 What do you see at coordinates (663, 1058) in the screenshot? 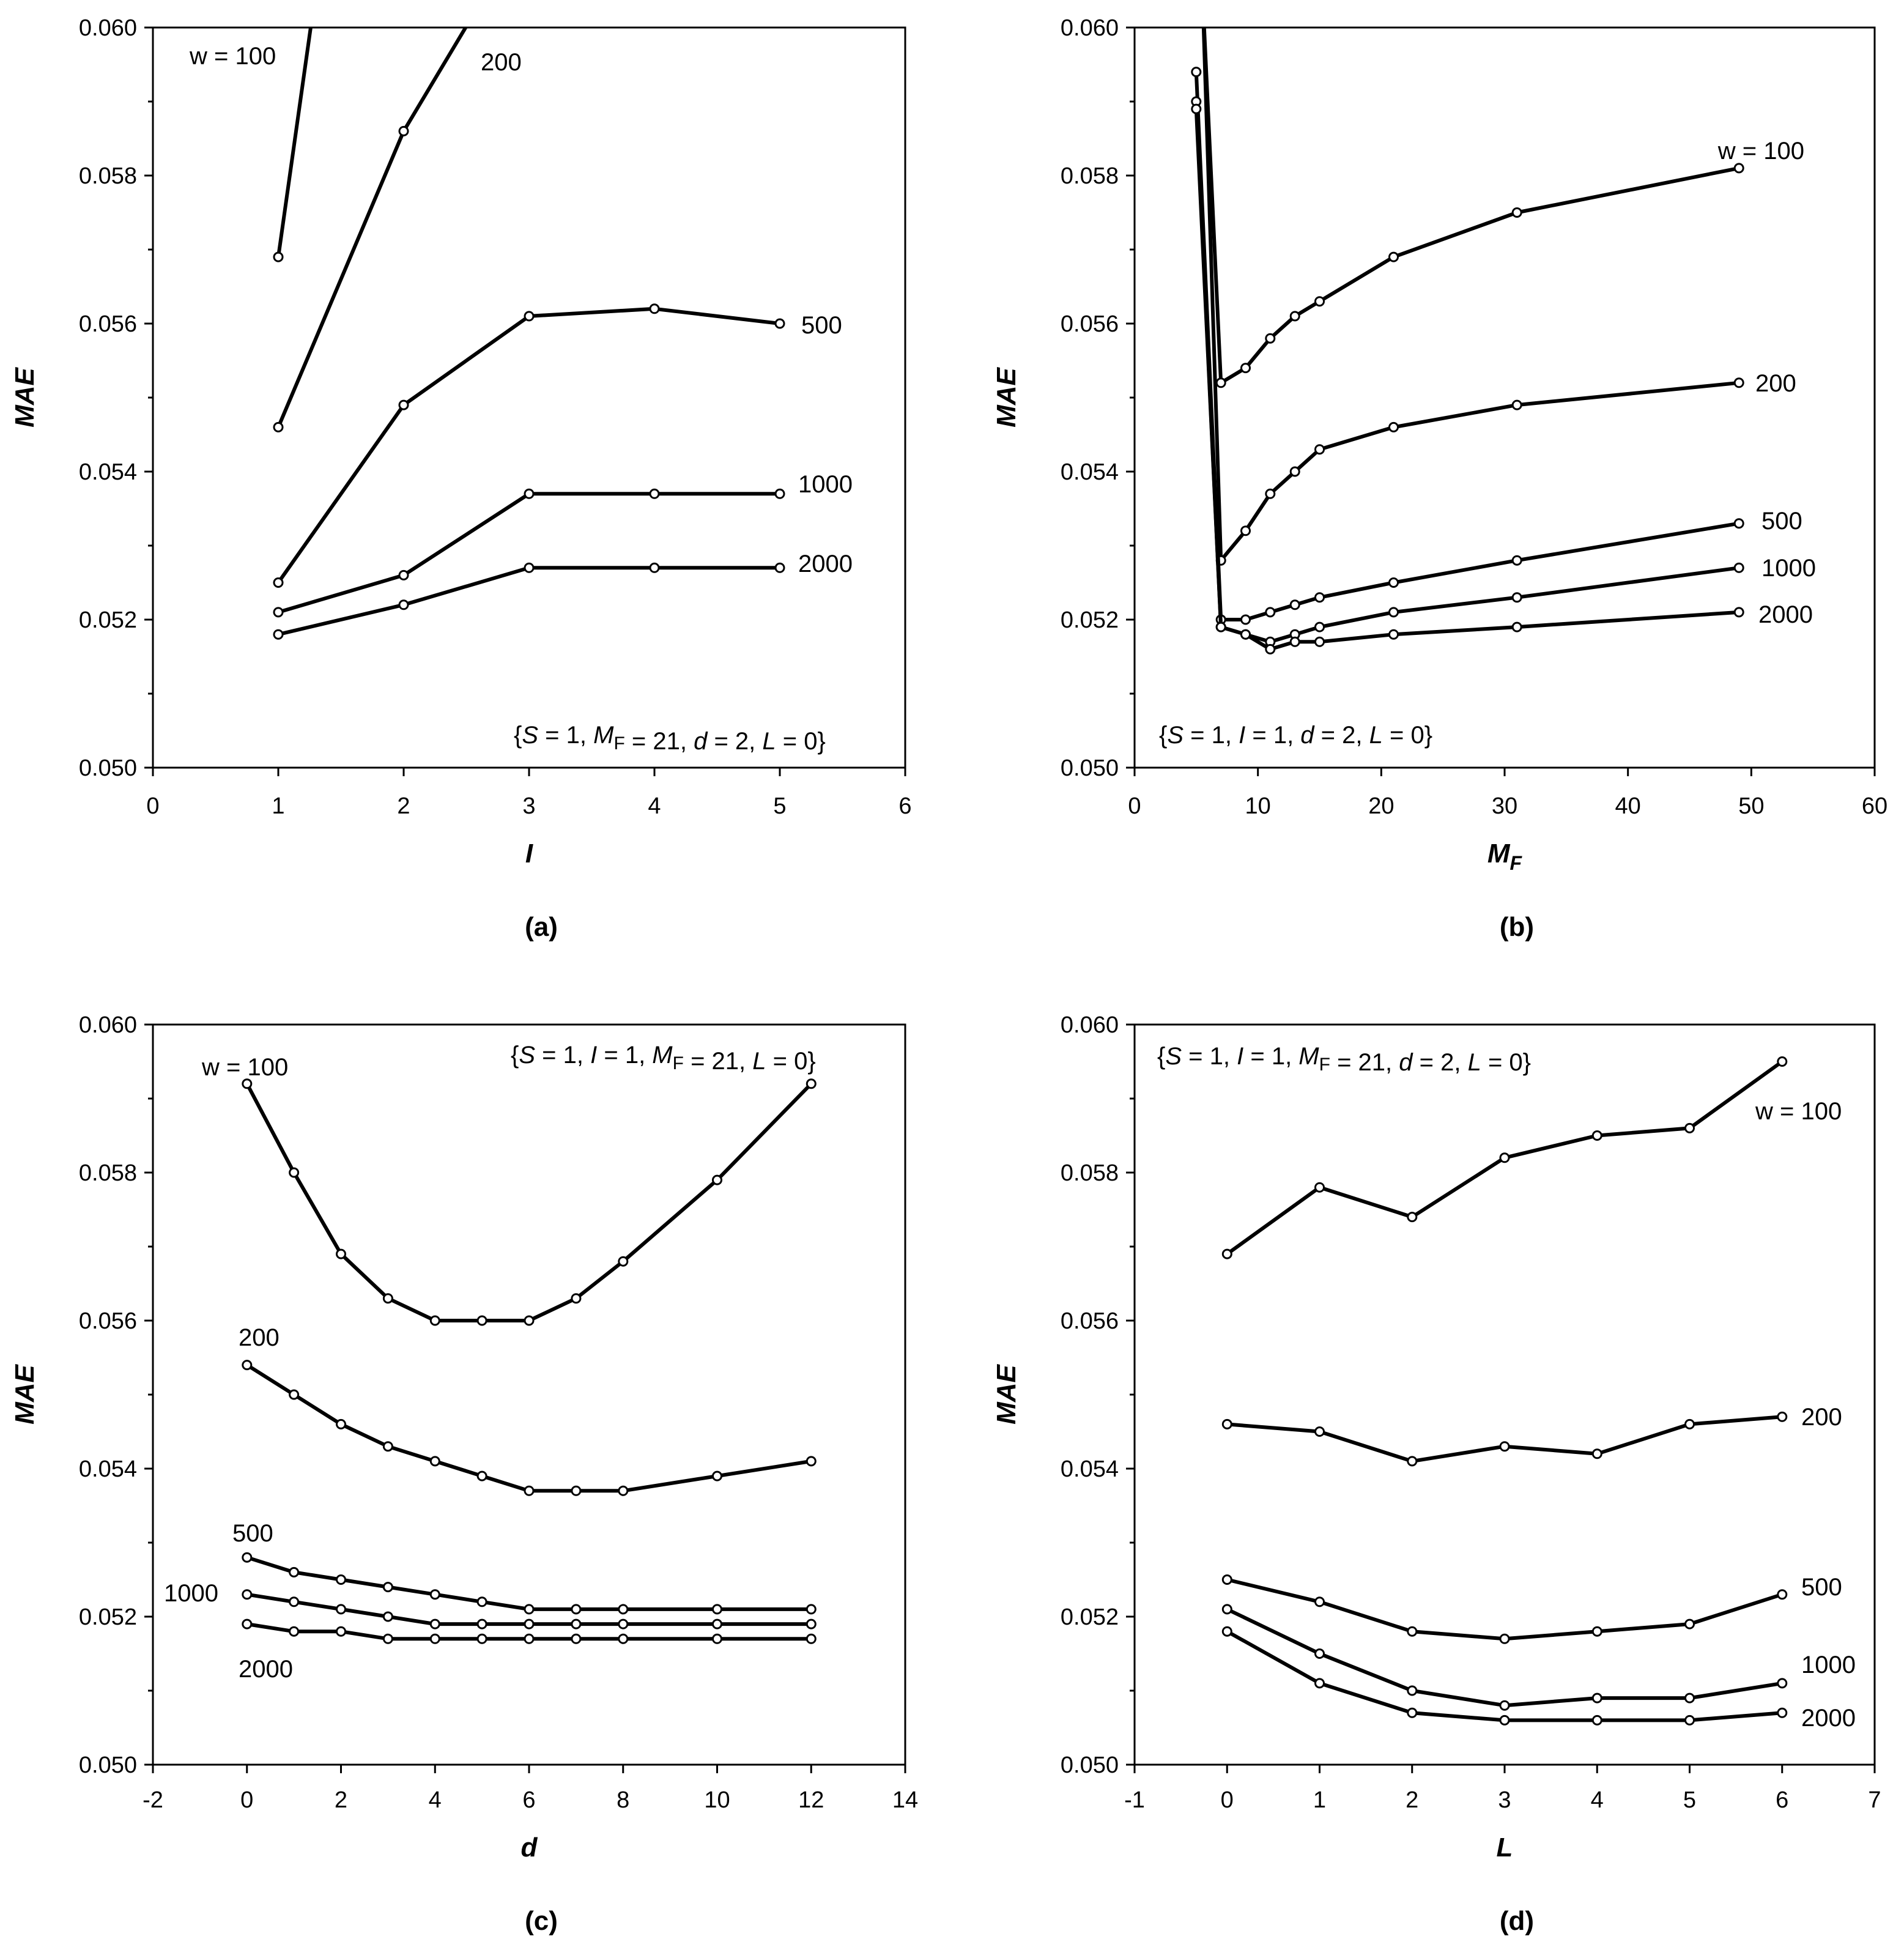
I see `parameter-note: {S = 1, I = 1, MF = 21, L = 0}` at bounding box center [663, 1058].